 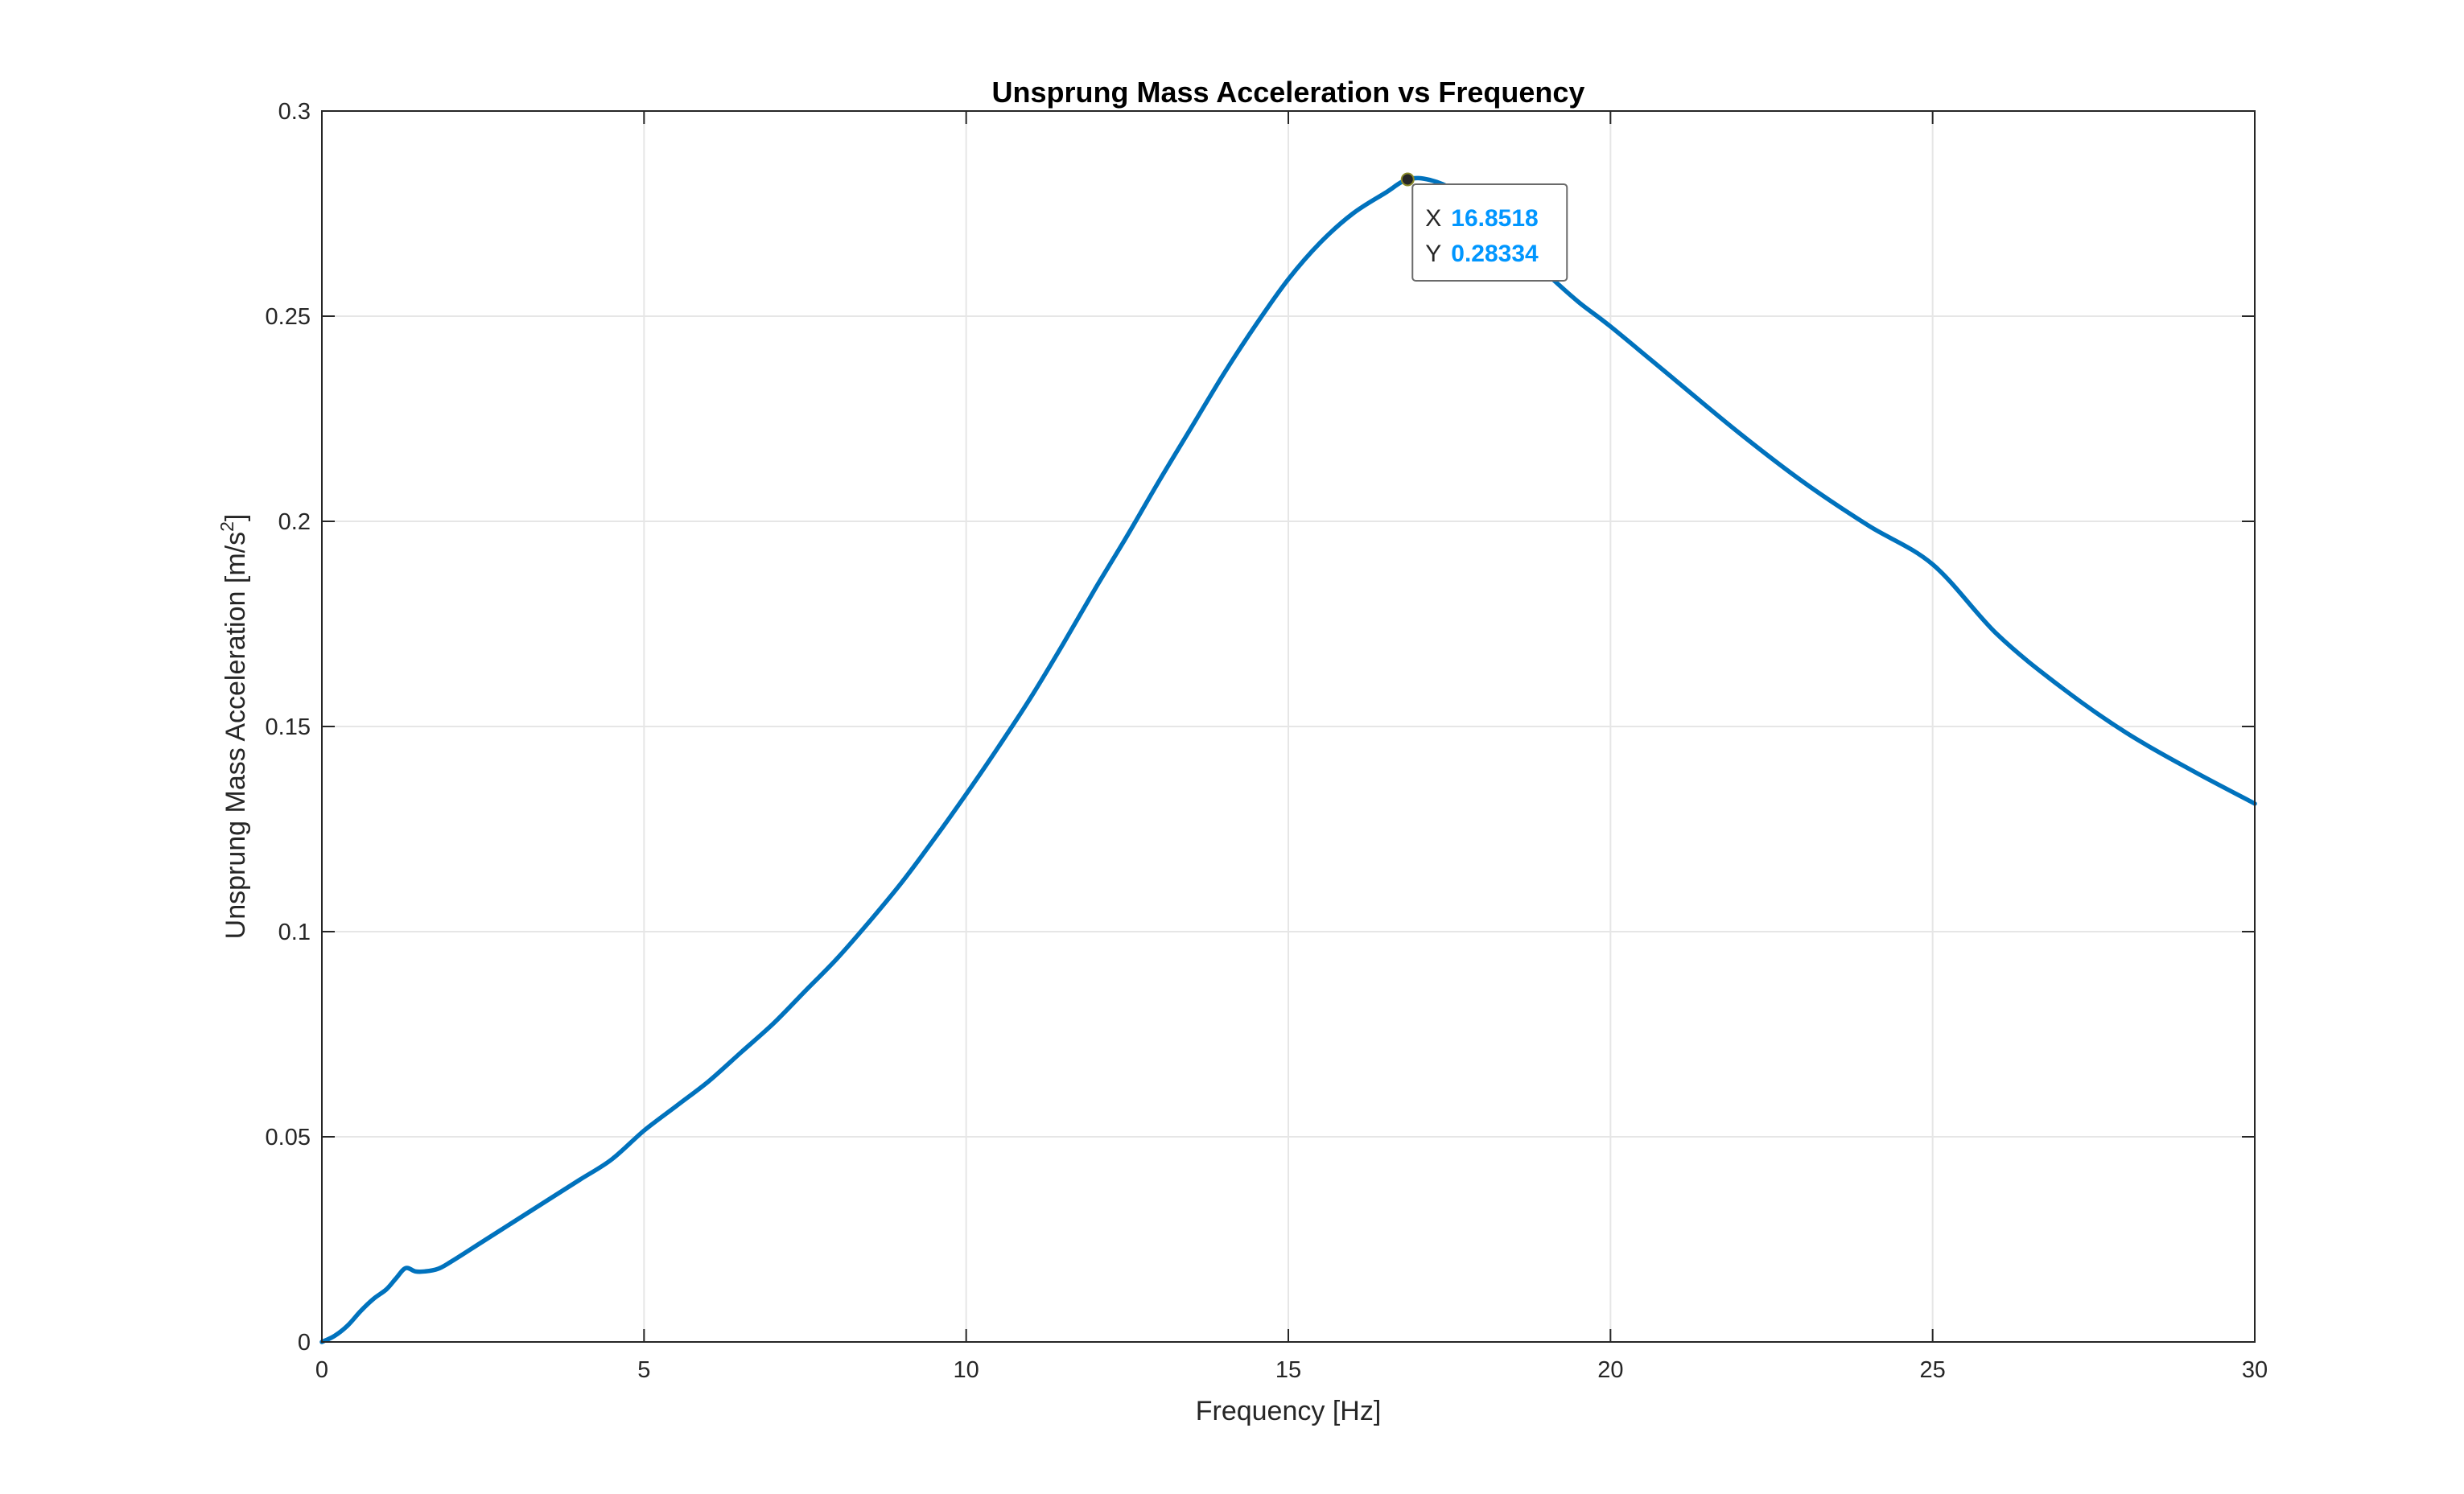 I want to click on data-tip: X 16.8518 Y 0.28334, so click(x=1484, y=227).